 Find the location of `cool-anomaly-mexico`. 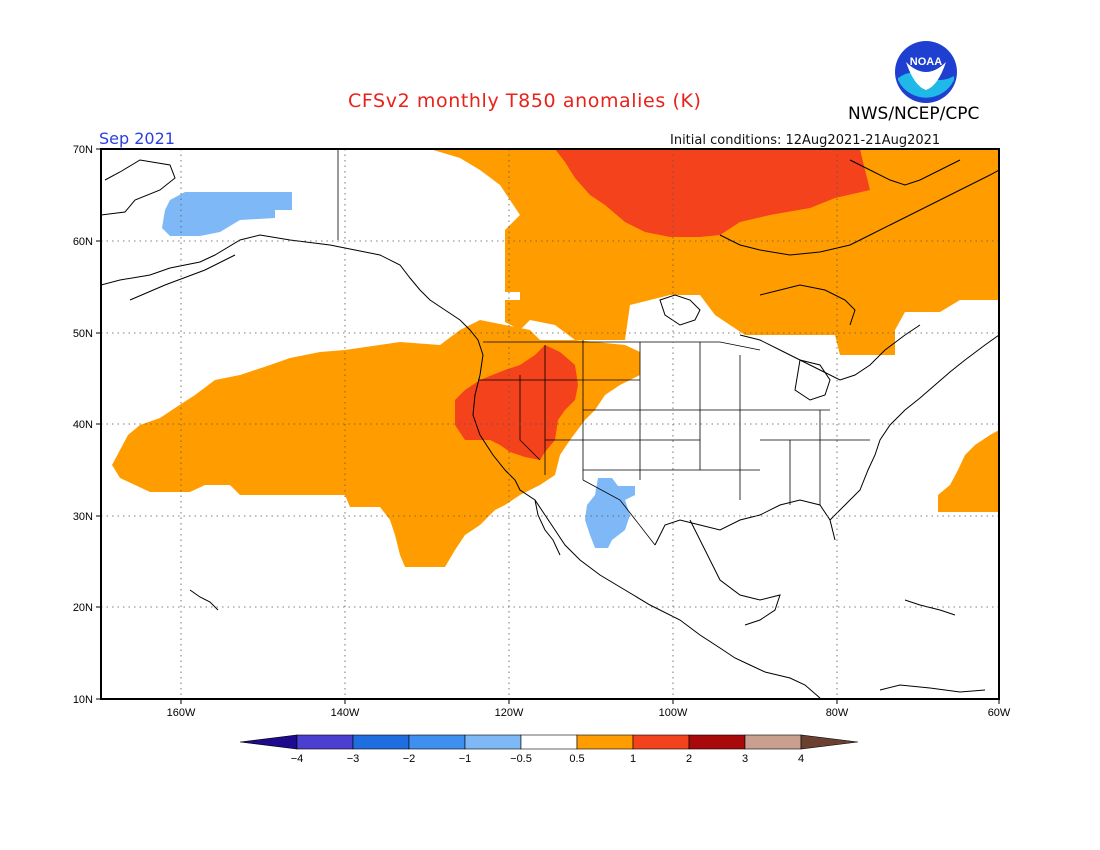

cool-anomaly-mexico is located at coordinates (610, 513).